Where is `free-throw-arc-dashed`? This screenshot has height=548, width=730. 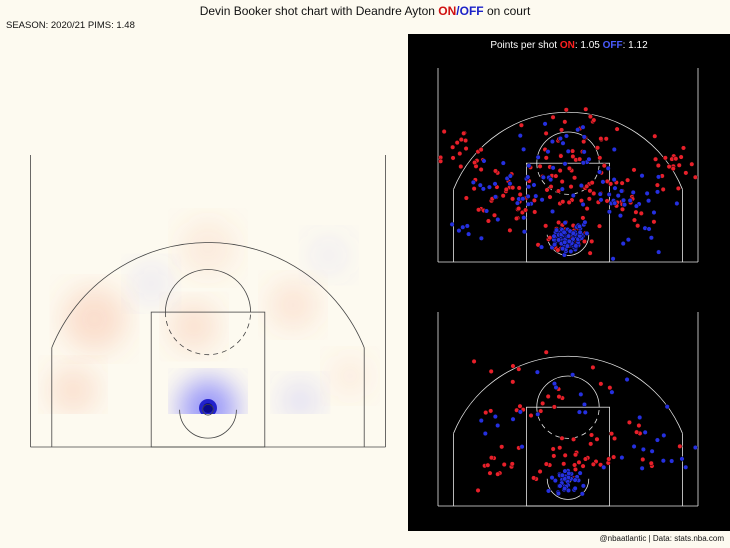
free-throw-arc-dashed is located at coordinates (208, 334).